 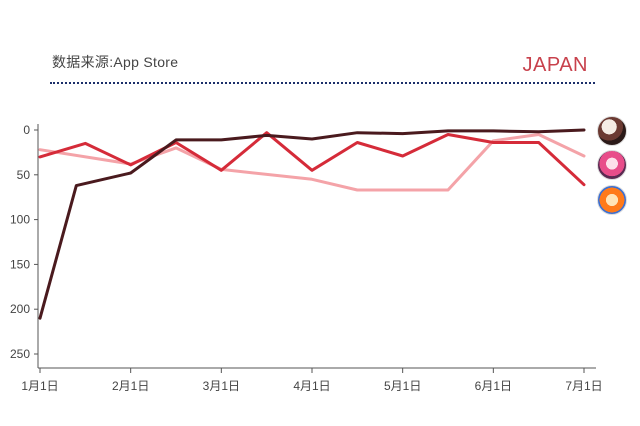 What do you see at coordinates (130, 386) in the screenshot?
I see `x-tick-label: 2月1日` at bounding box center [130, 386].